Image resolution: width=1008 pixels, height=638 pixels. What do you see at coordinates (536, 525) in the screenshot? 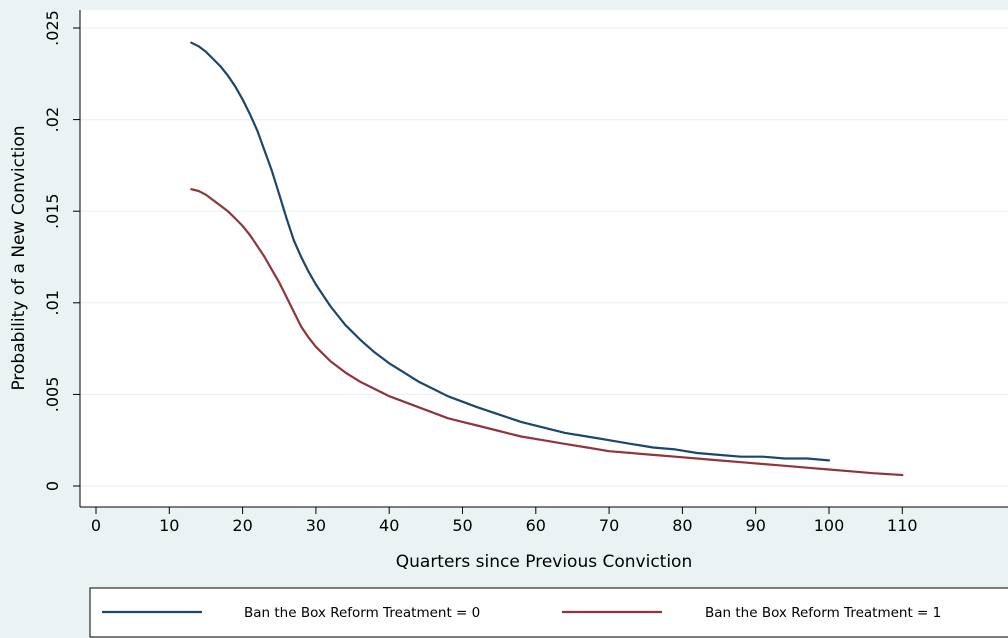
I see `x-tick-label: 60` at bounding box center [536, 525].